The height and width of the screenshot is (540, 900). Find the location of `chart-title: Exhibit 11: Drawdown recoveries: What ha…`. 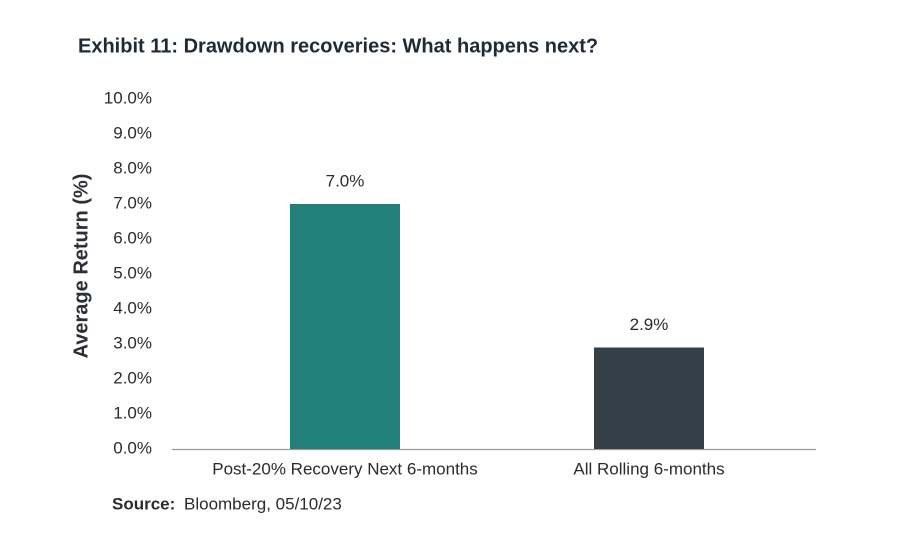

chart-title: Exhibit 11: Drawdown recoveries: What ha… is located at coordinates (338, 46).